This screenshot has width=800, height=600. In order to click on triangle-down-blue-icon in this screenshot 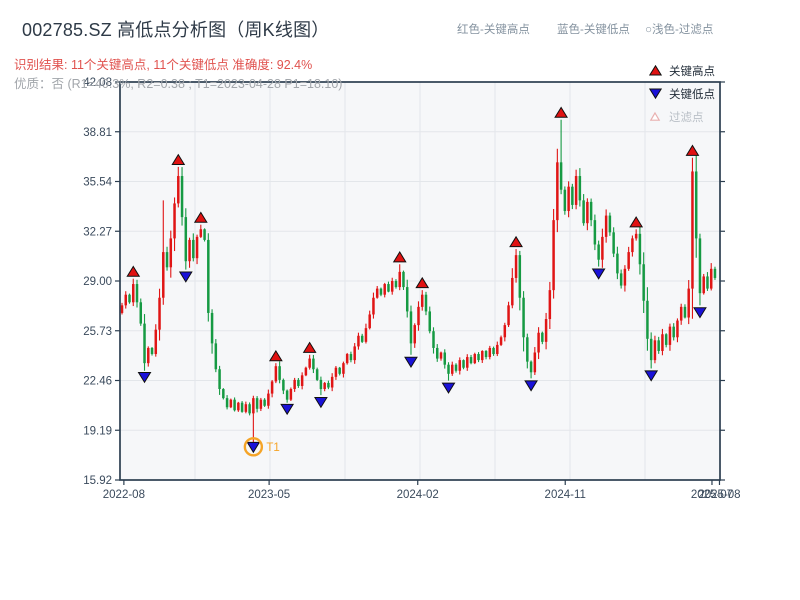, I will do `click(655, 93)`.